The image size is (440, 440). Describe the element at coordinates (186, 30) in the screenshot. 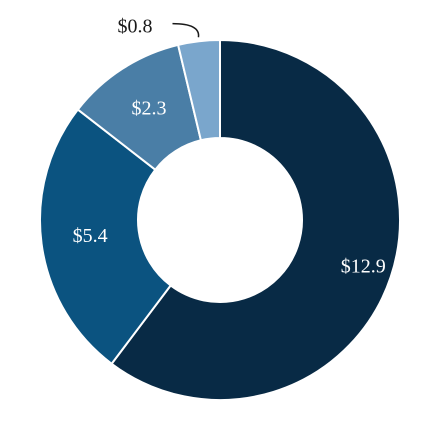

I see `leader-line` at that location.